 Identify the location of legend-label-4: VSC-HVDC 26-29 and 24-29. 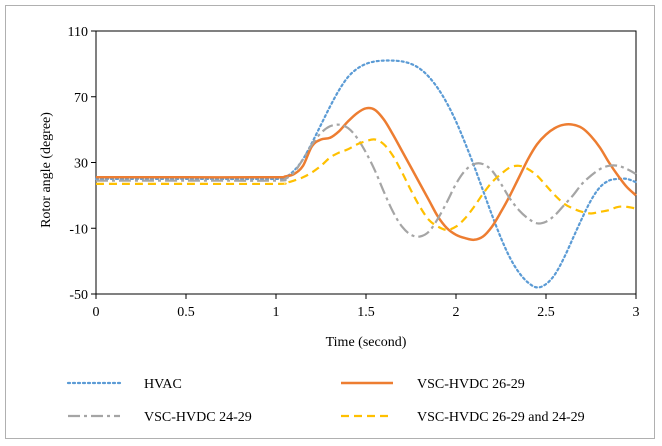
(501, 417).